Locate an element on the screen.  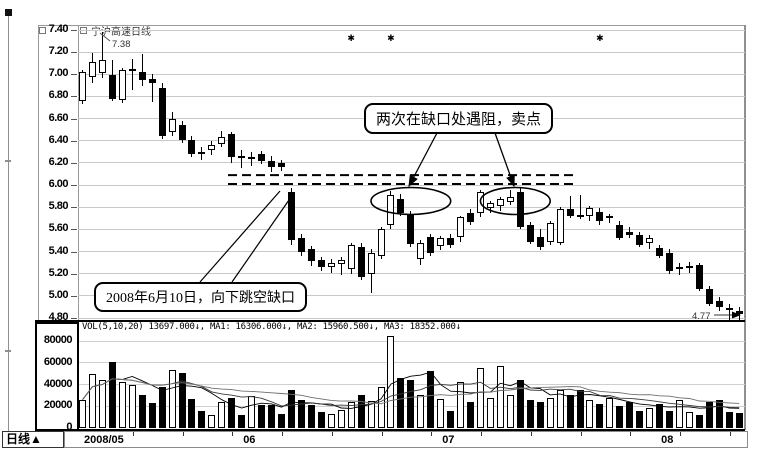
volume-bottom-border is located at coordinates (390, 430).